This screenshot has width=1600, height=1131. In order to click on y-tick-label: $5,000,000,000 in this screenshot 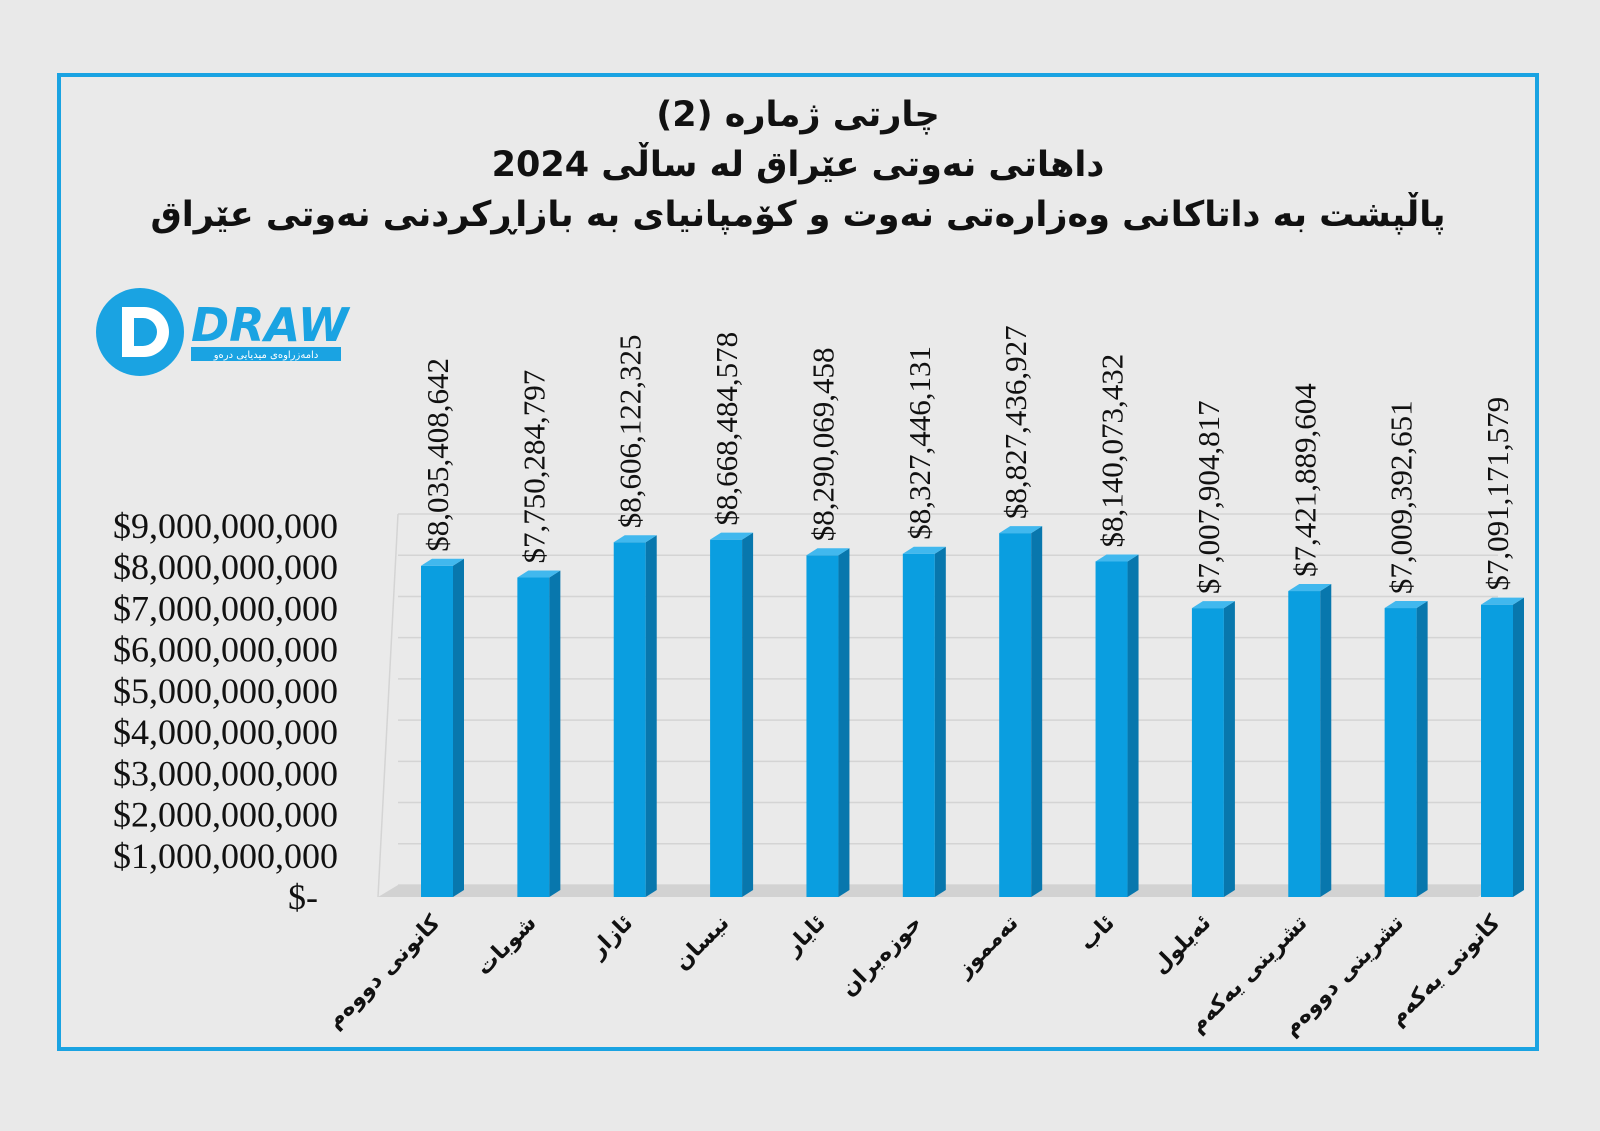, I will do `click(225, 691)`.